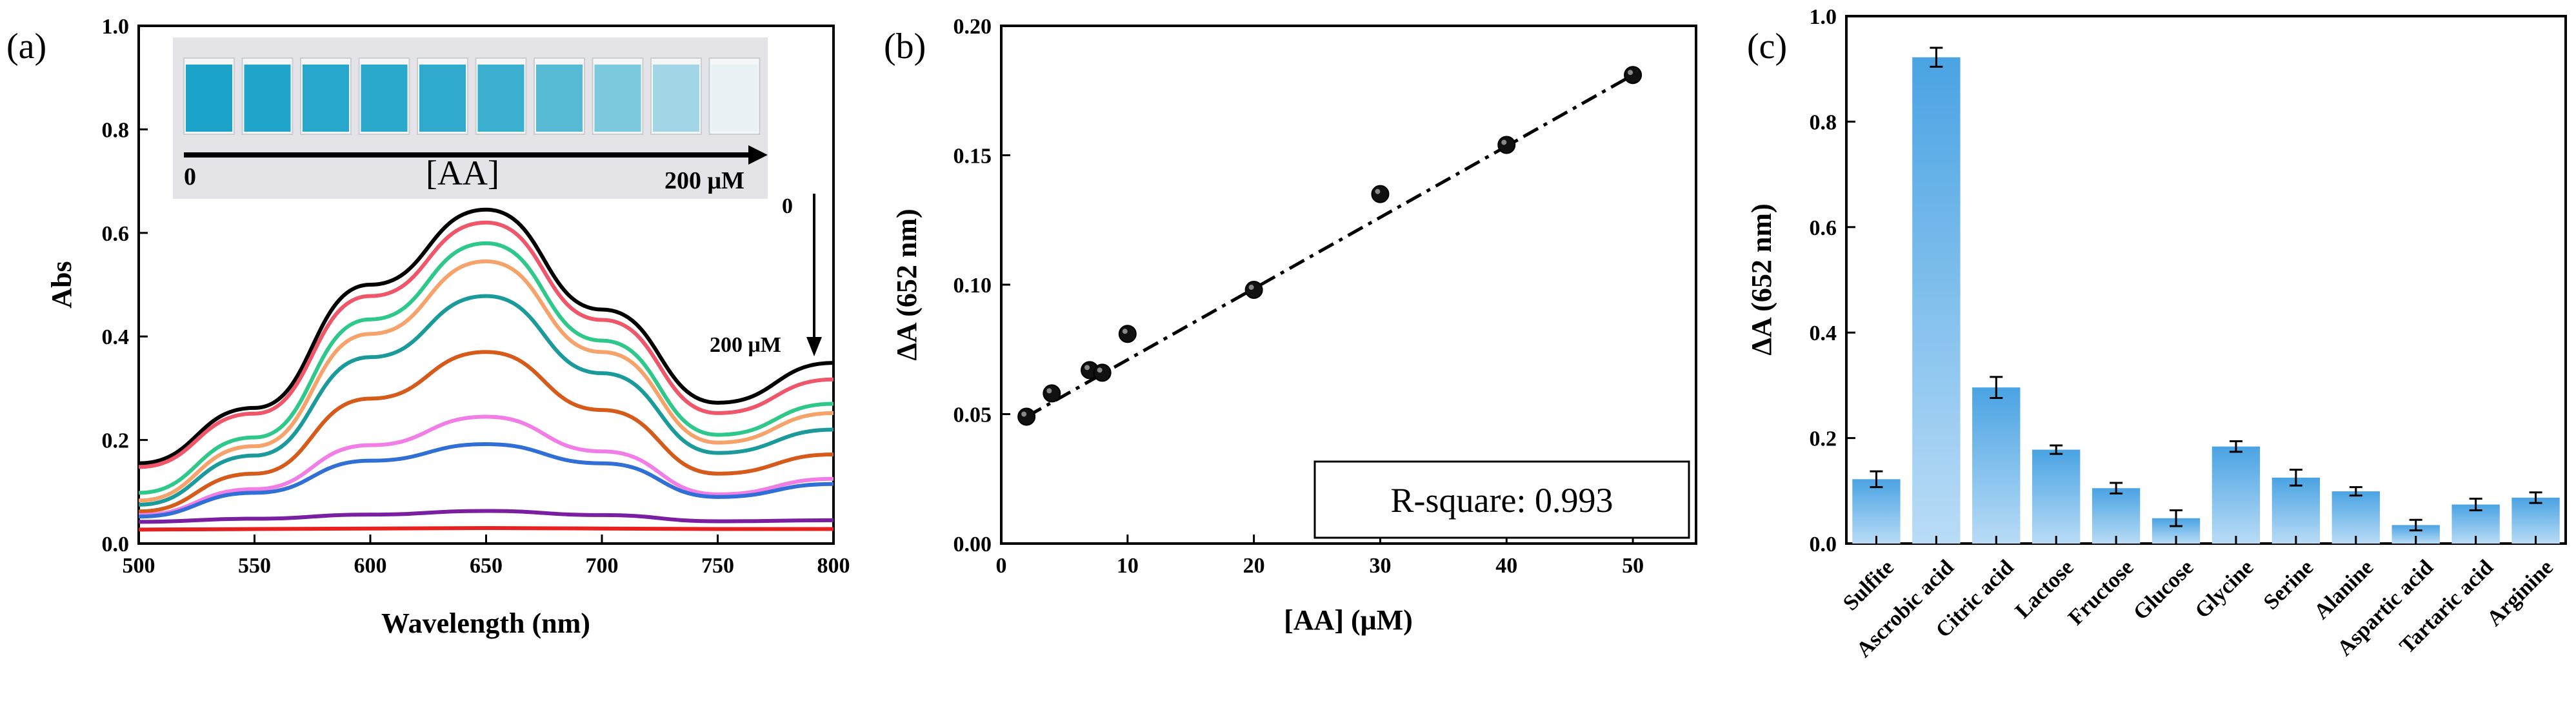 The image size is (2576, 703). Describe the element at coordinates (973, 156) in the screenshot. I see `y-tick-label: 0.15` at that location.